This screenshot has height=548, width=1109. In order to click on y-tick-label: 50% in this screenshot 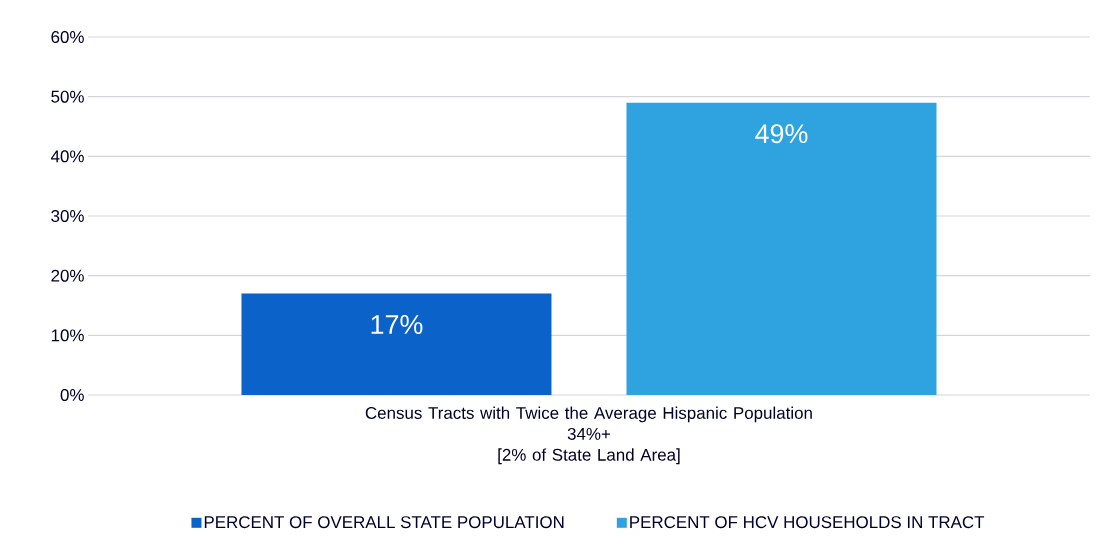, I will do `click(67, 96)`.